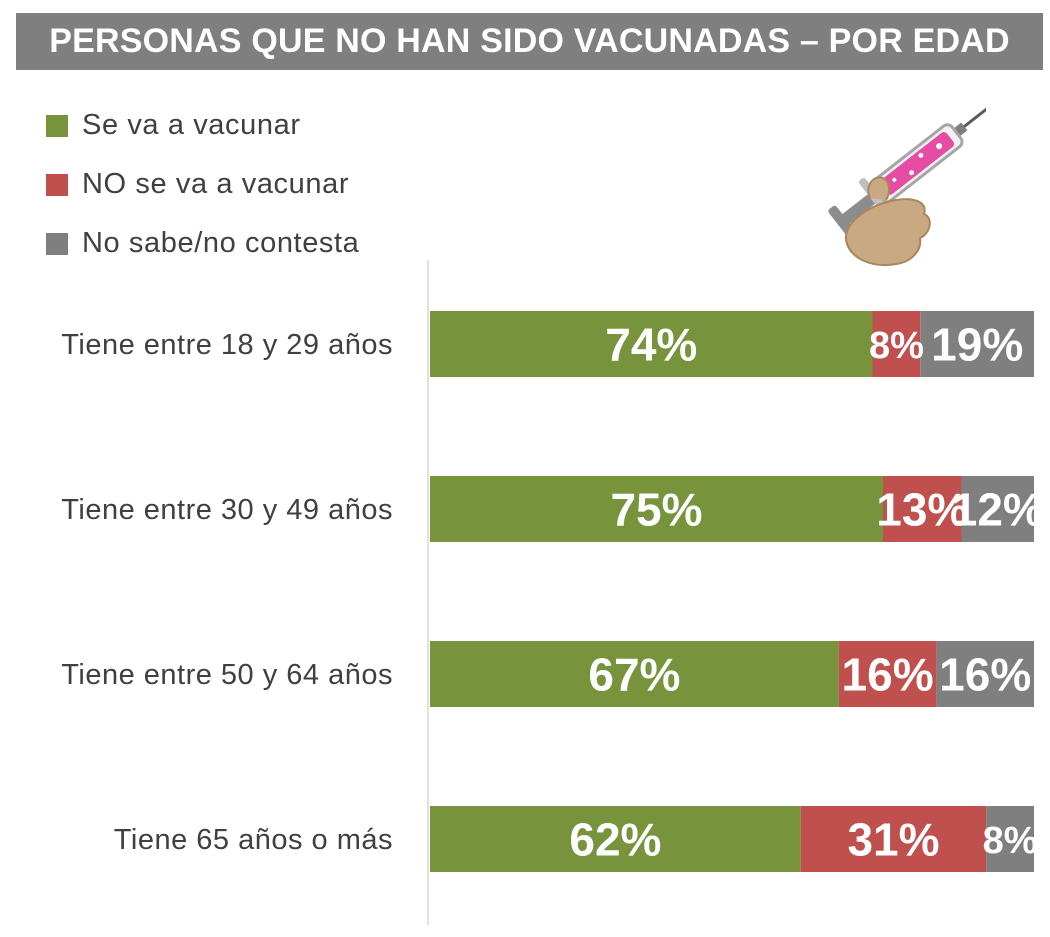 The width and height of the screenshot is (1050, 937). I want to click on category-label: Tiene entre 50 y 64 años, so click(227, 675).